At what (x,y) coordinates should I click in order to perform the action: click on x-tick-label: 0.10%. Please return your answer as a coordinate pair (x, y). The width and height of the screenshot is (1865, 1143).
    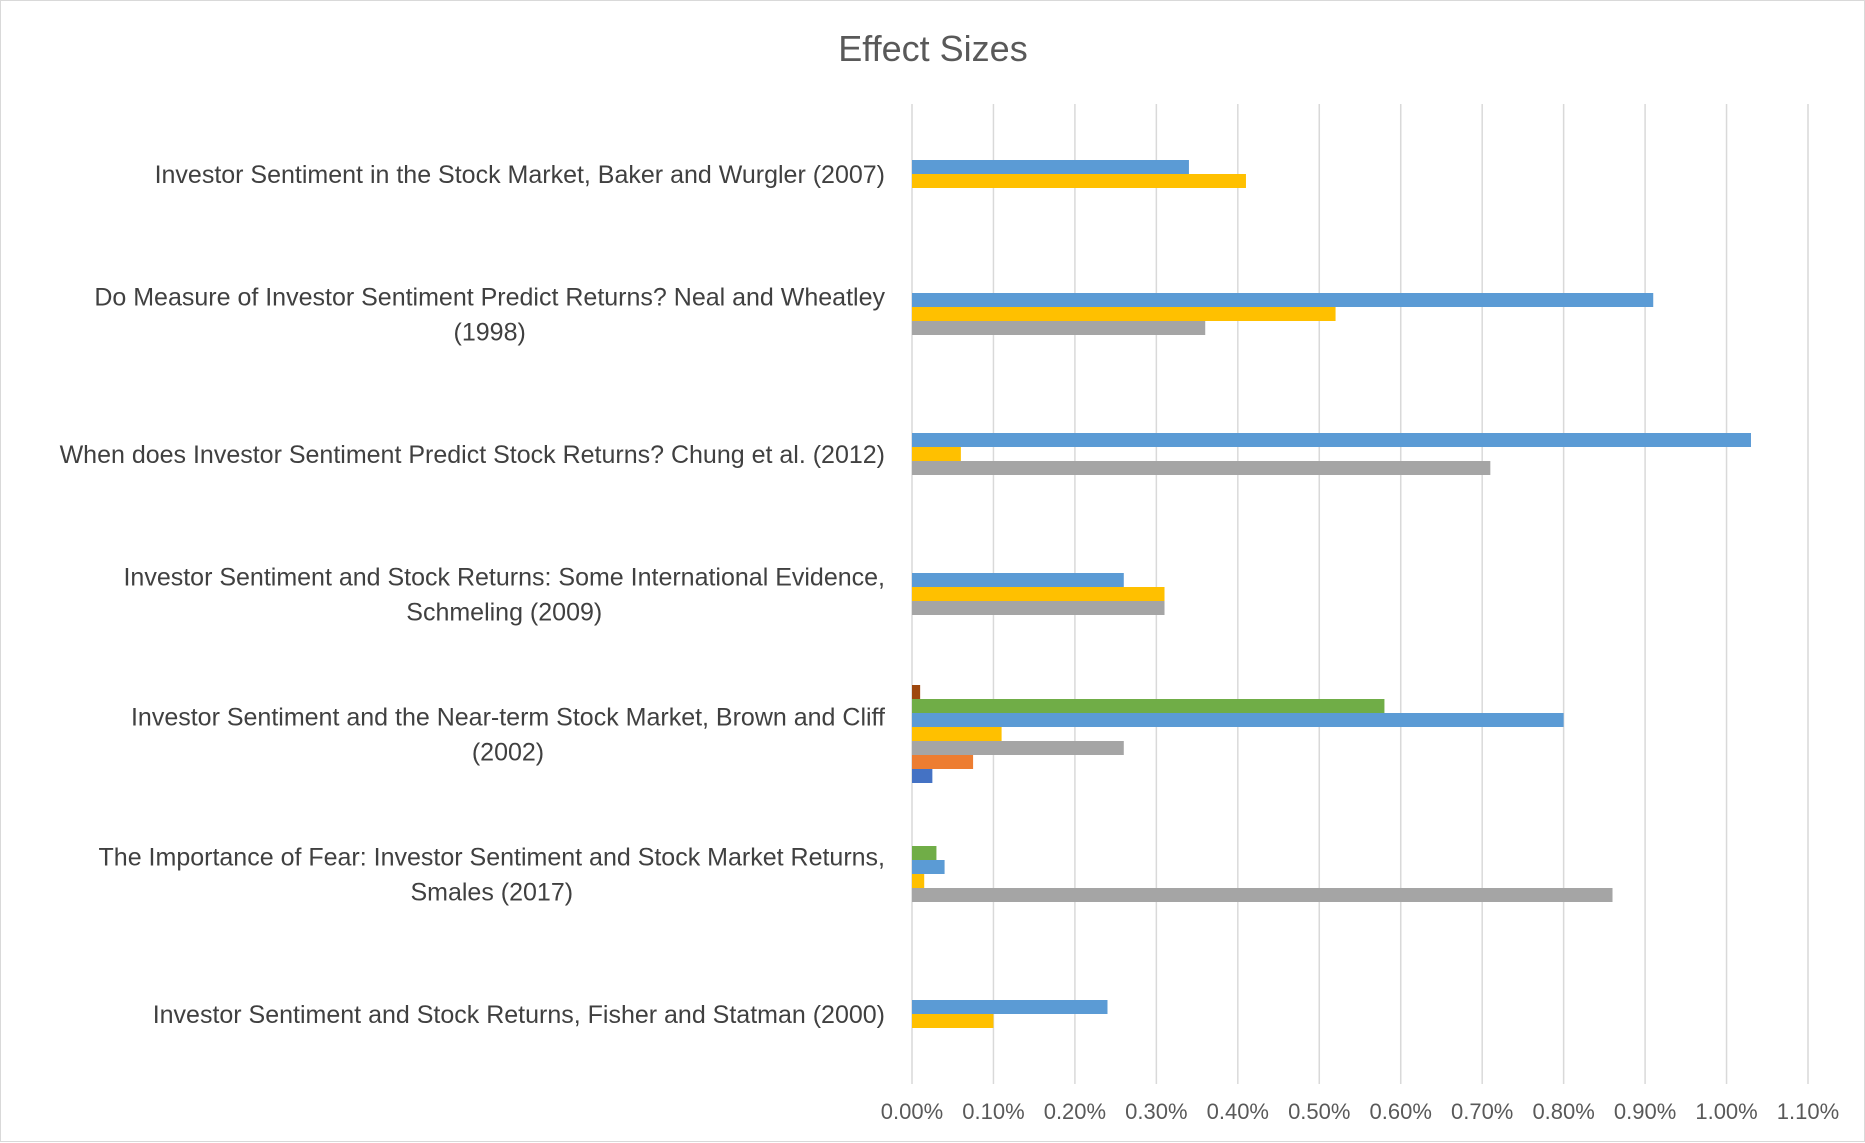
    Looking at the image, I should click on (993, 1111).